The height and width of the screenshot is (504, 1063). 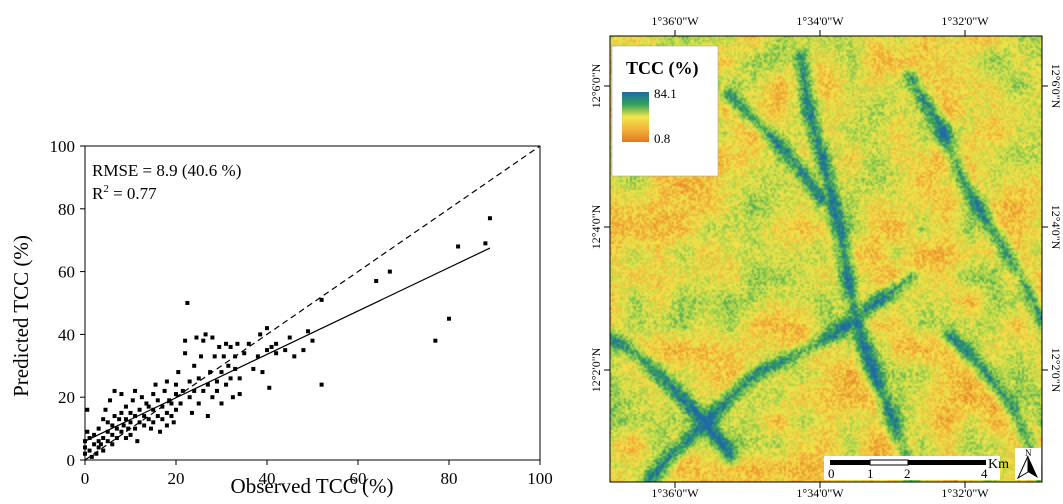 What do you see at coordinates (66, 272) in the screenshot?
I see `y-tick-label: 60` at bounding box center [66, 272].